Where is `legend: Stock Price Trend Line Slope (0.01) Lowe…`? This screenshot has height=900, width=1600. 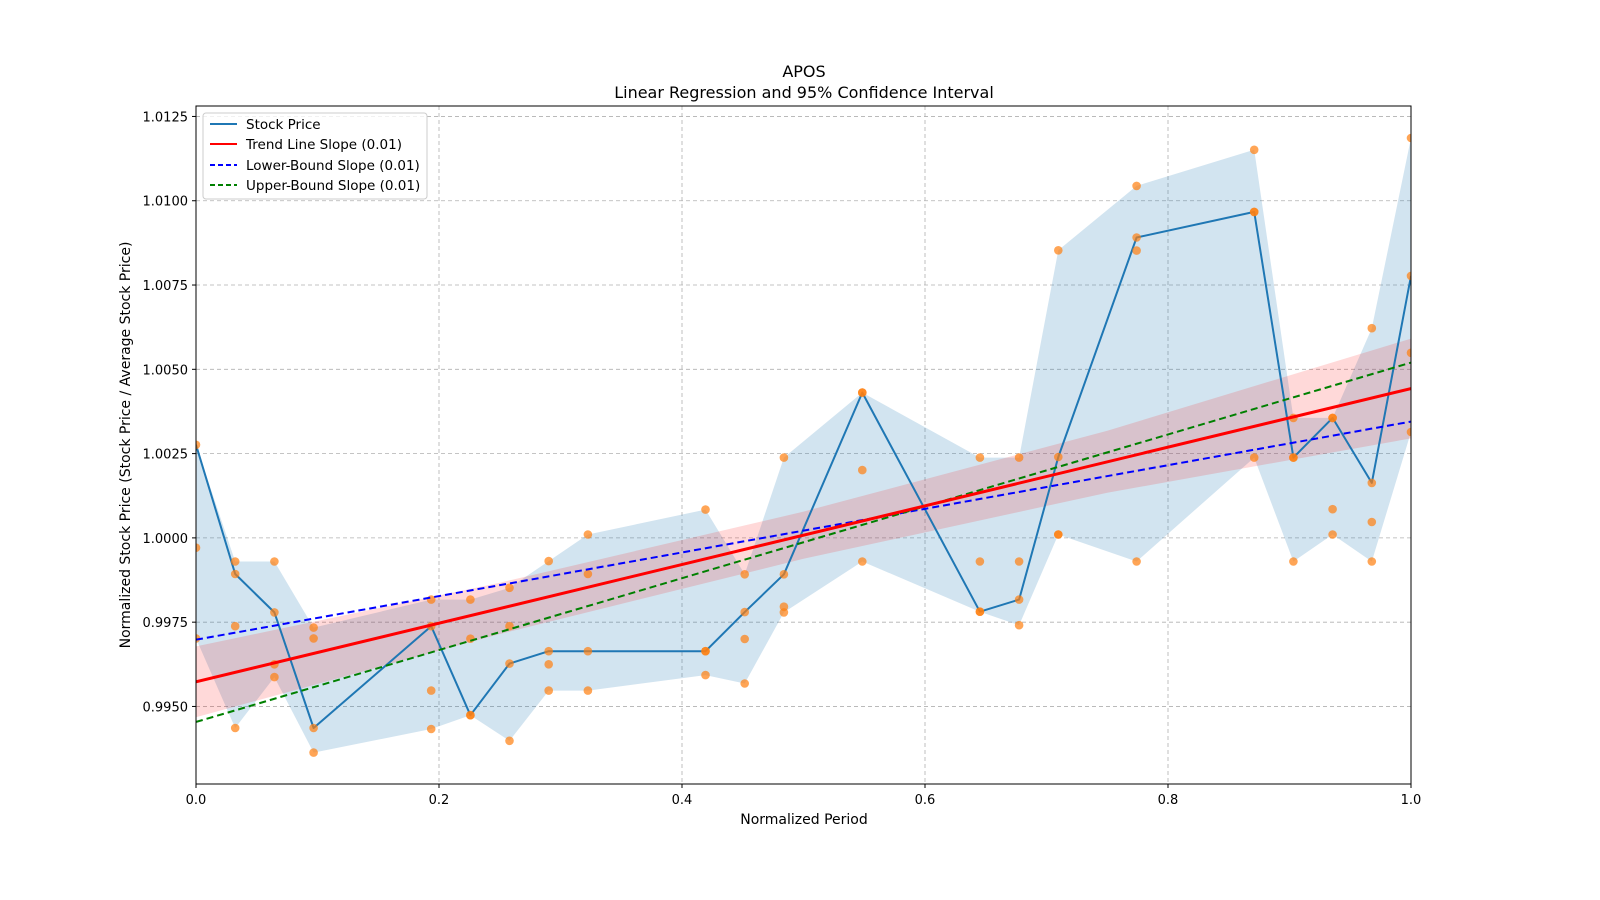
legend: Stock Price Trend Line Slope (0.01) Lowe… is located at coordinates (315, 156).